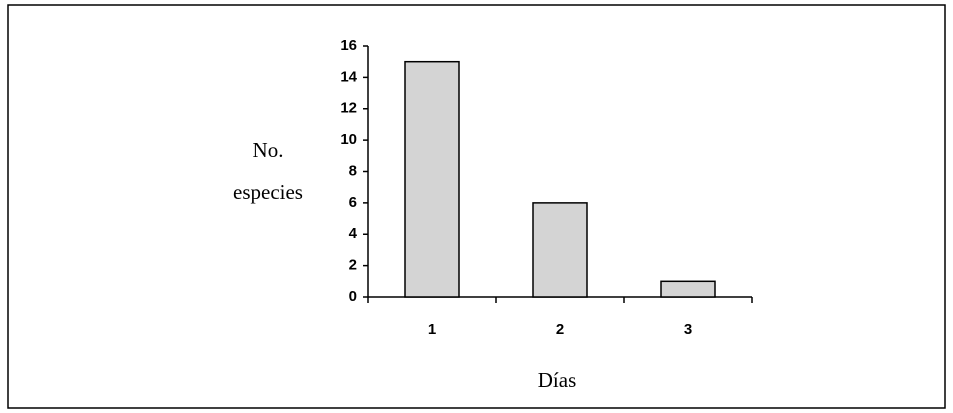 The width and height of the screenshot is (953, 413). I want to click on y-tick-label: 8, so click(353, 170).